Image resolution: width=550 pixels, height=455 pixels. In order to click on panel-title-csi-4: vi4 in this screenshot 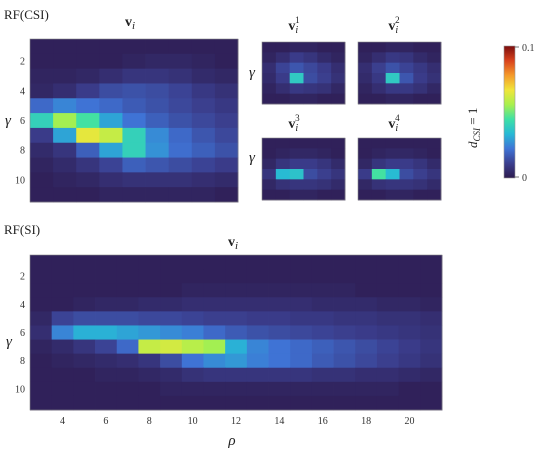, I will do `click(394, 123)`.